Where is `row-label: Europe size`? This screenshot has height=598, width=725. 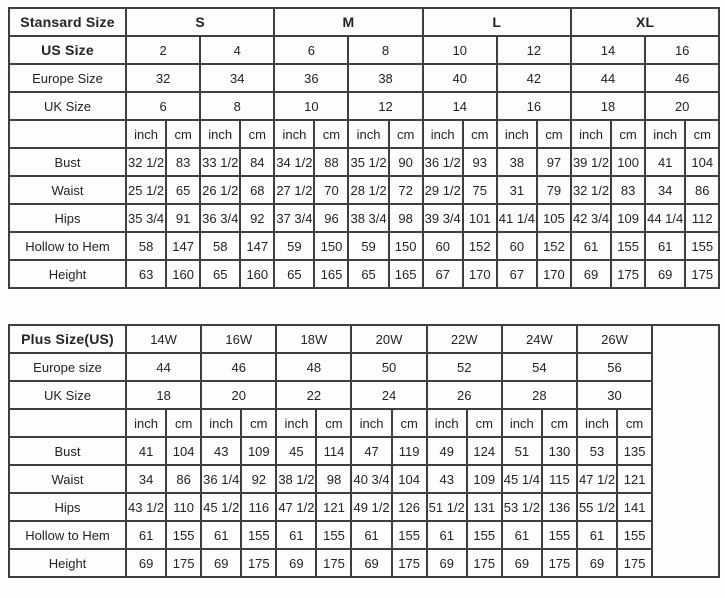
row-label: Europe size is located at coordinates (67, 367).